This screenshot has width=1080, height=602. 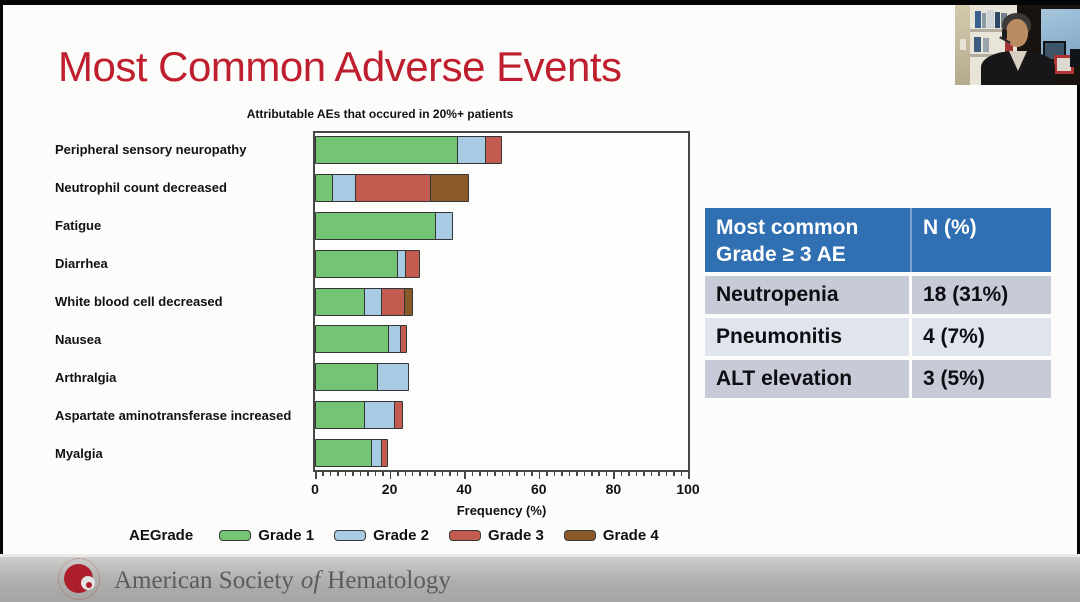 I want to click on category-label: Peripheral sensory neuropathy, so click(x=151, y=150).